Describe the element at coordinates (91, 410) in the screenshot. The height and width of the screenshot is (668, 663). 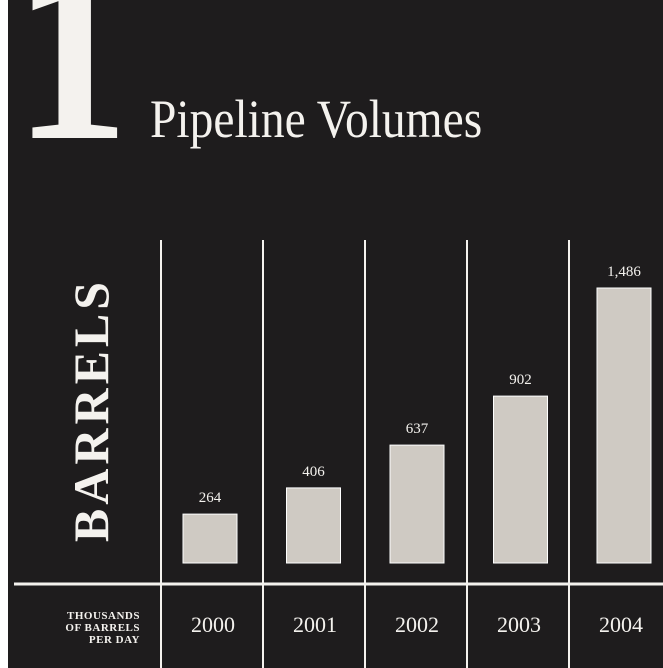
I see `y-axis-label: BARRELS` at that location.